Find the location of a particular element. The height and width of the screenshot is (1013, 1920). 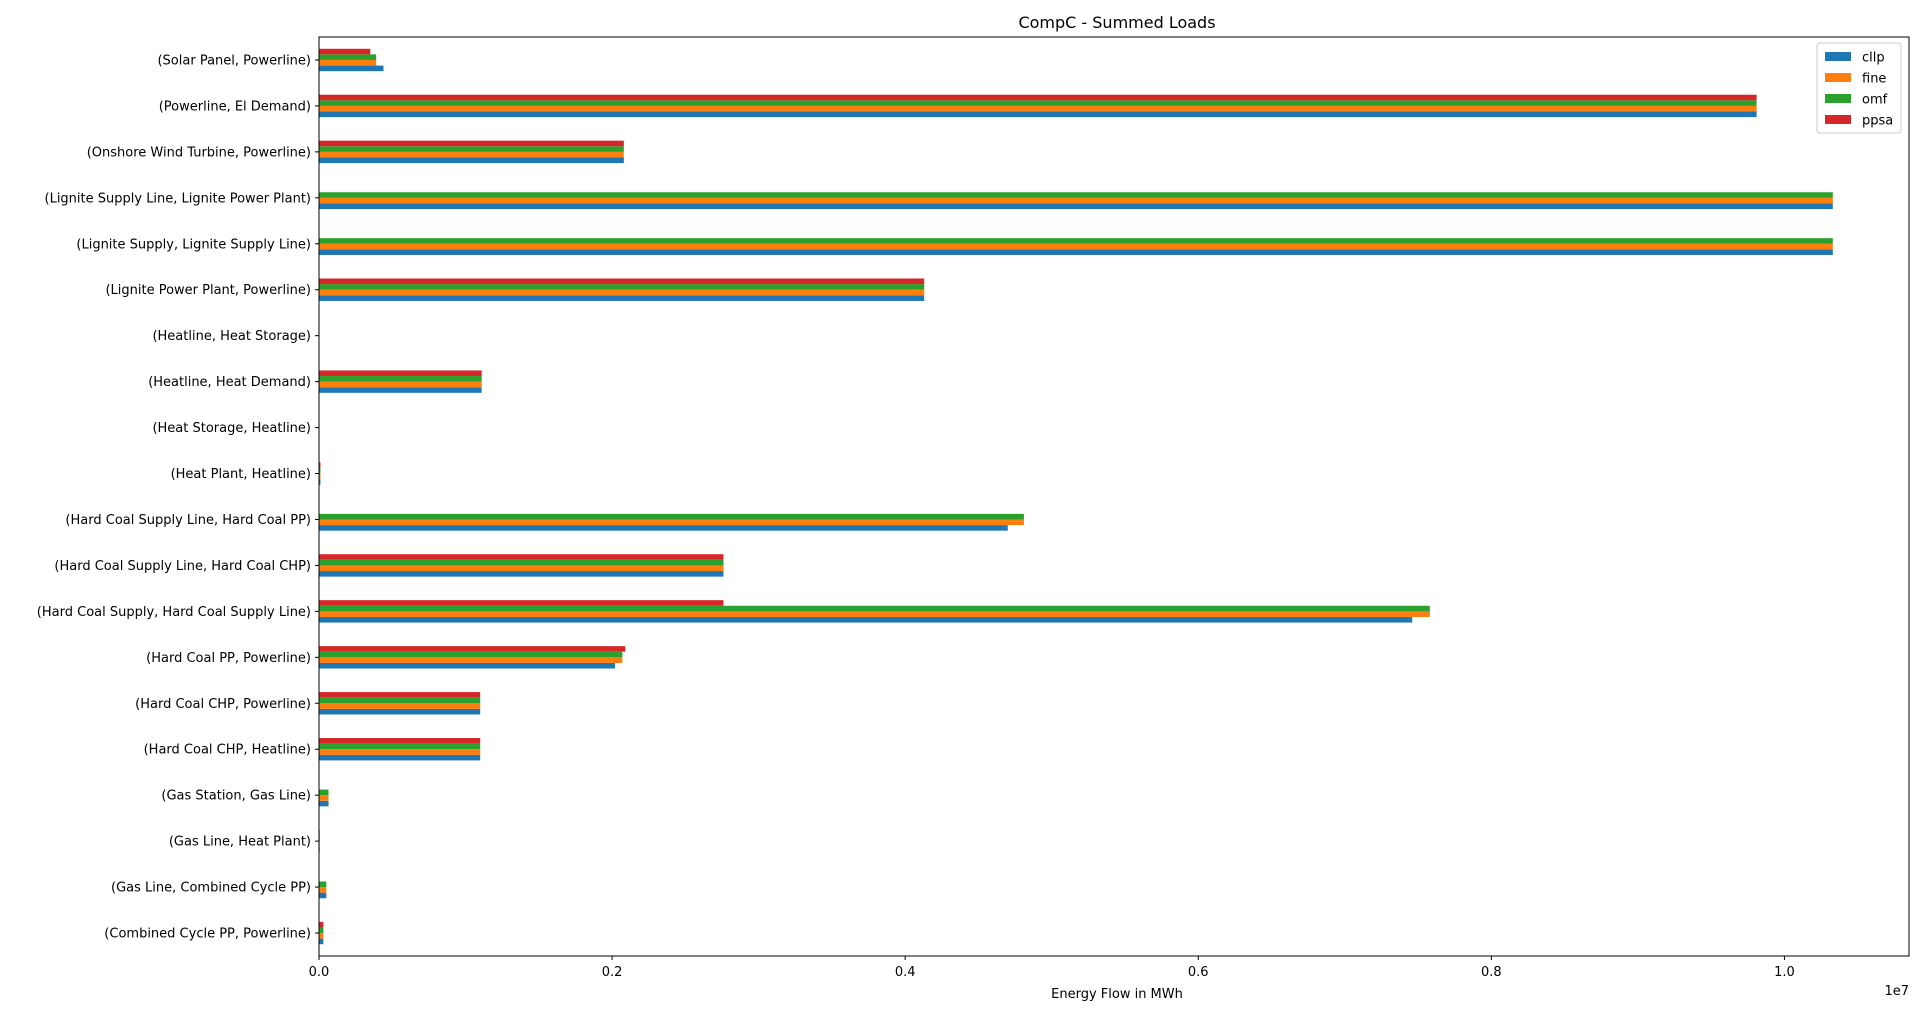

legend-swatch-ppsa is located at coordinates (1838, 119).